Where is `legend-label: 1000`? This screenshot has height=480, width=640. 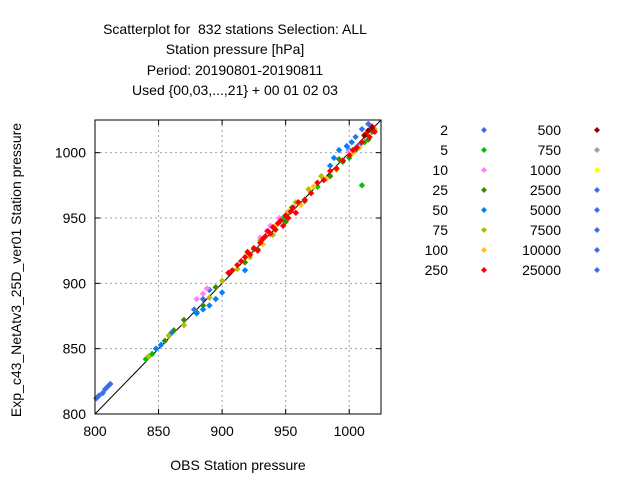
legend-label: 1000 is located at coordinates (545, 170).